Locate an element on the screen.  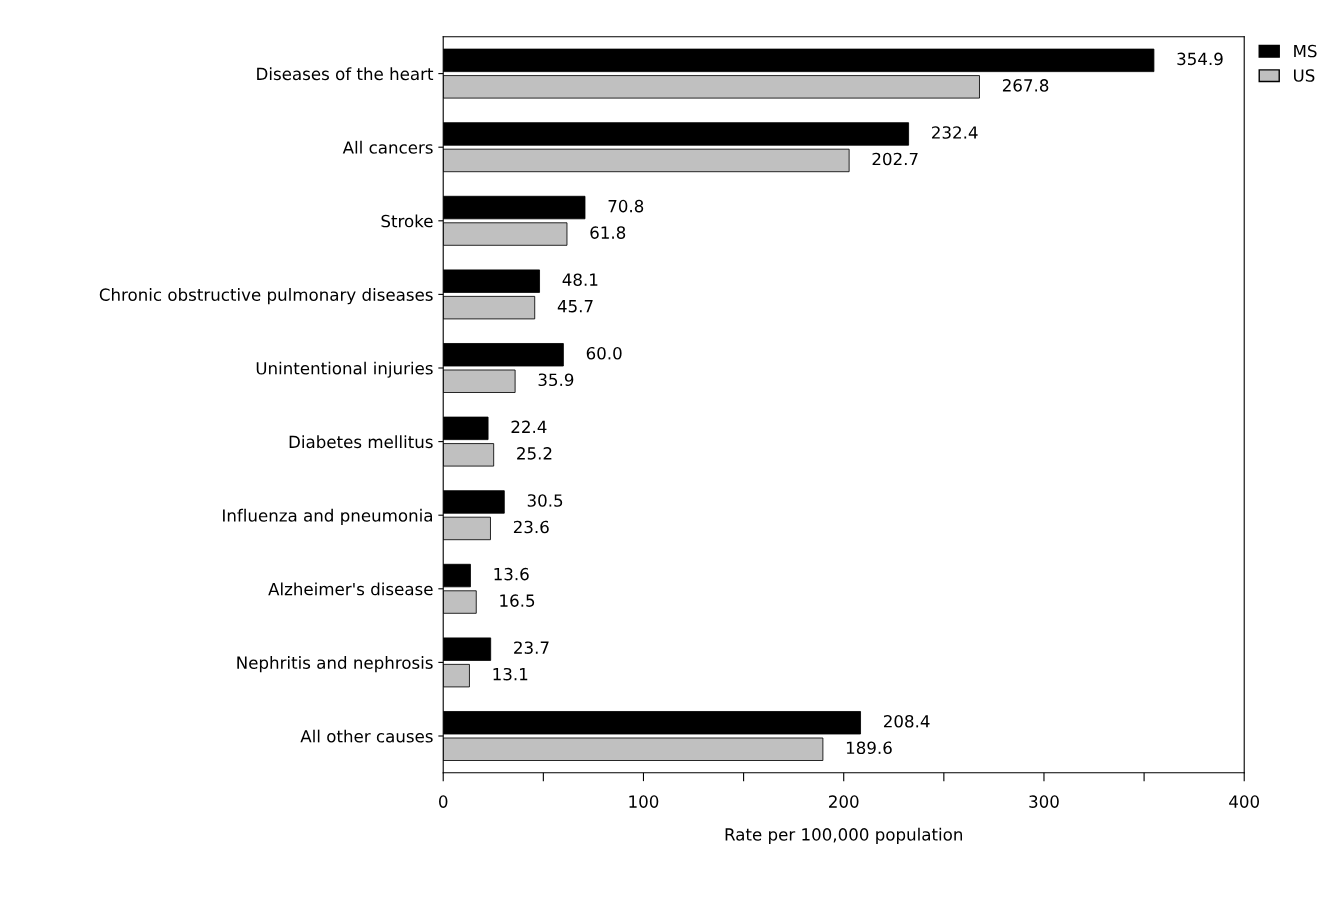
y-tick-label: Nephritis and nephrosis is located at coordinates (335, 664).